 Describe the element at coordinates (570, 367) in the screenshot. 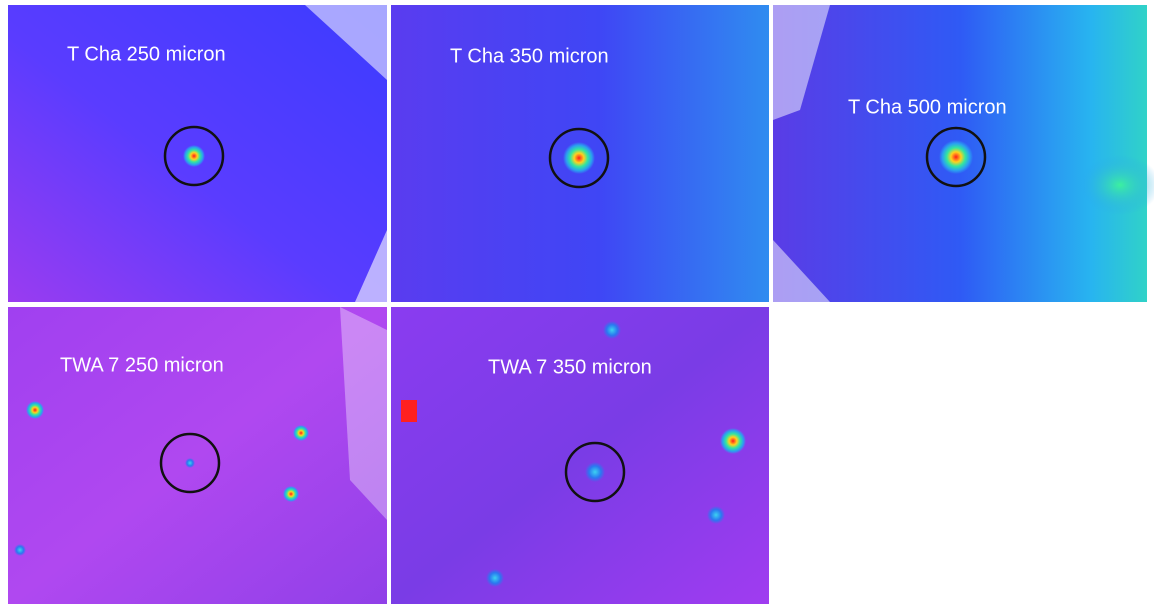

I see `panel-label: TWA 7 350 micron` at that location.